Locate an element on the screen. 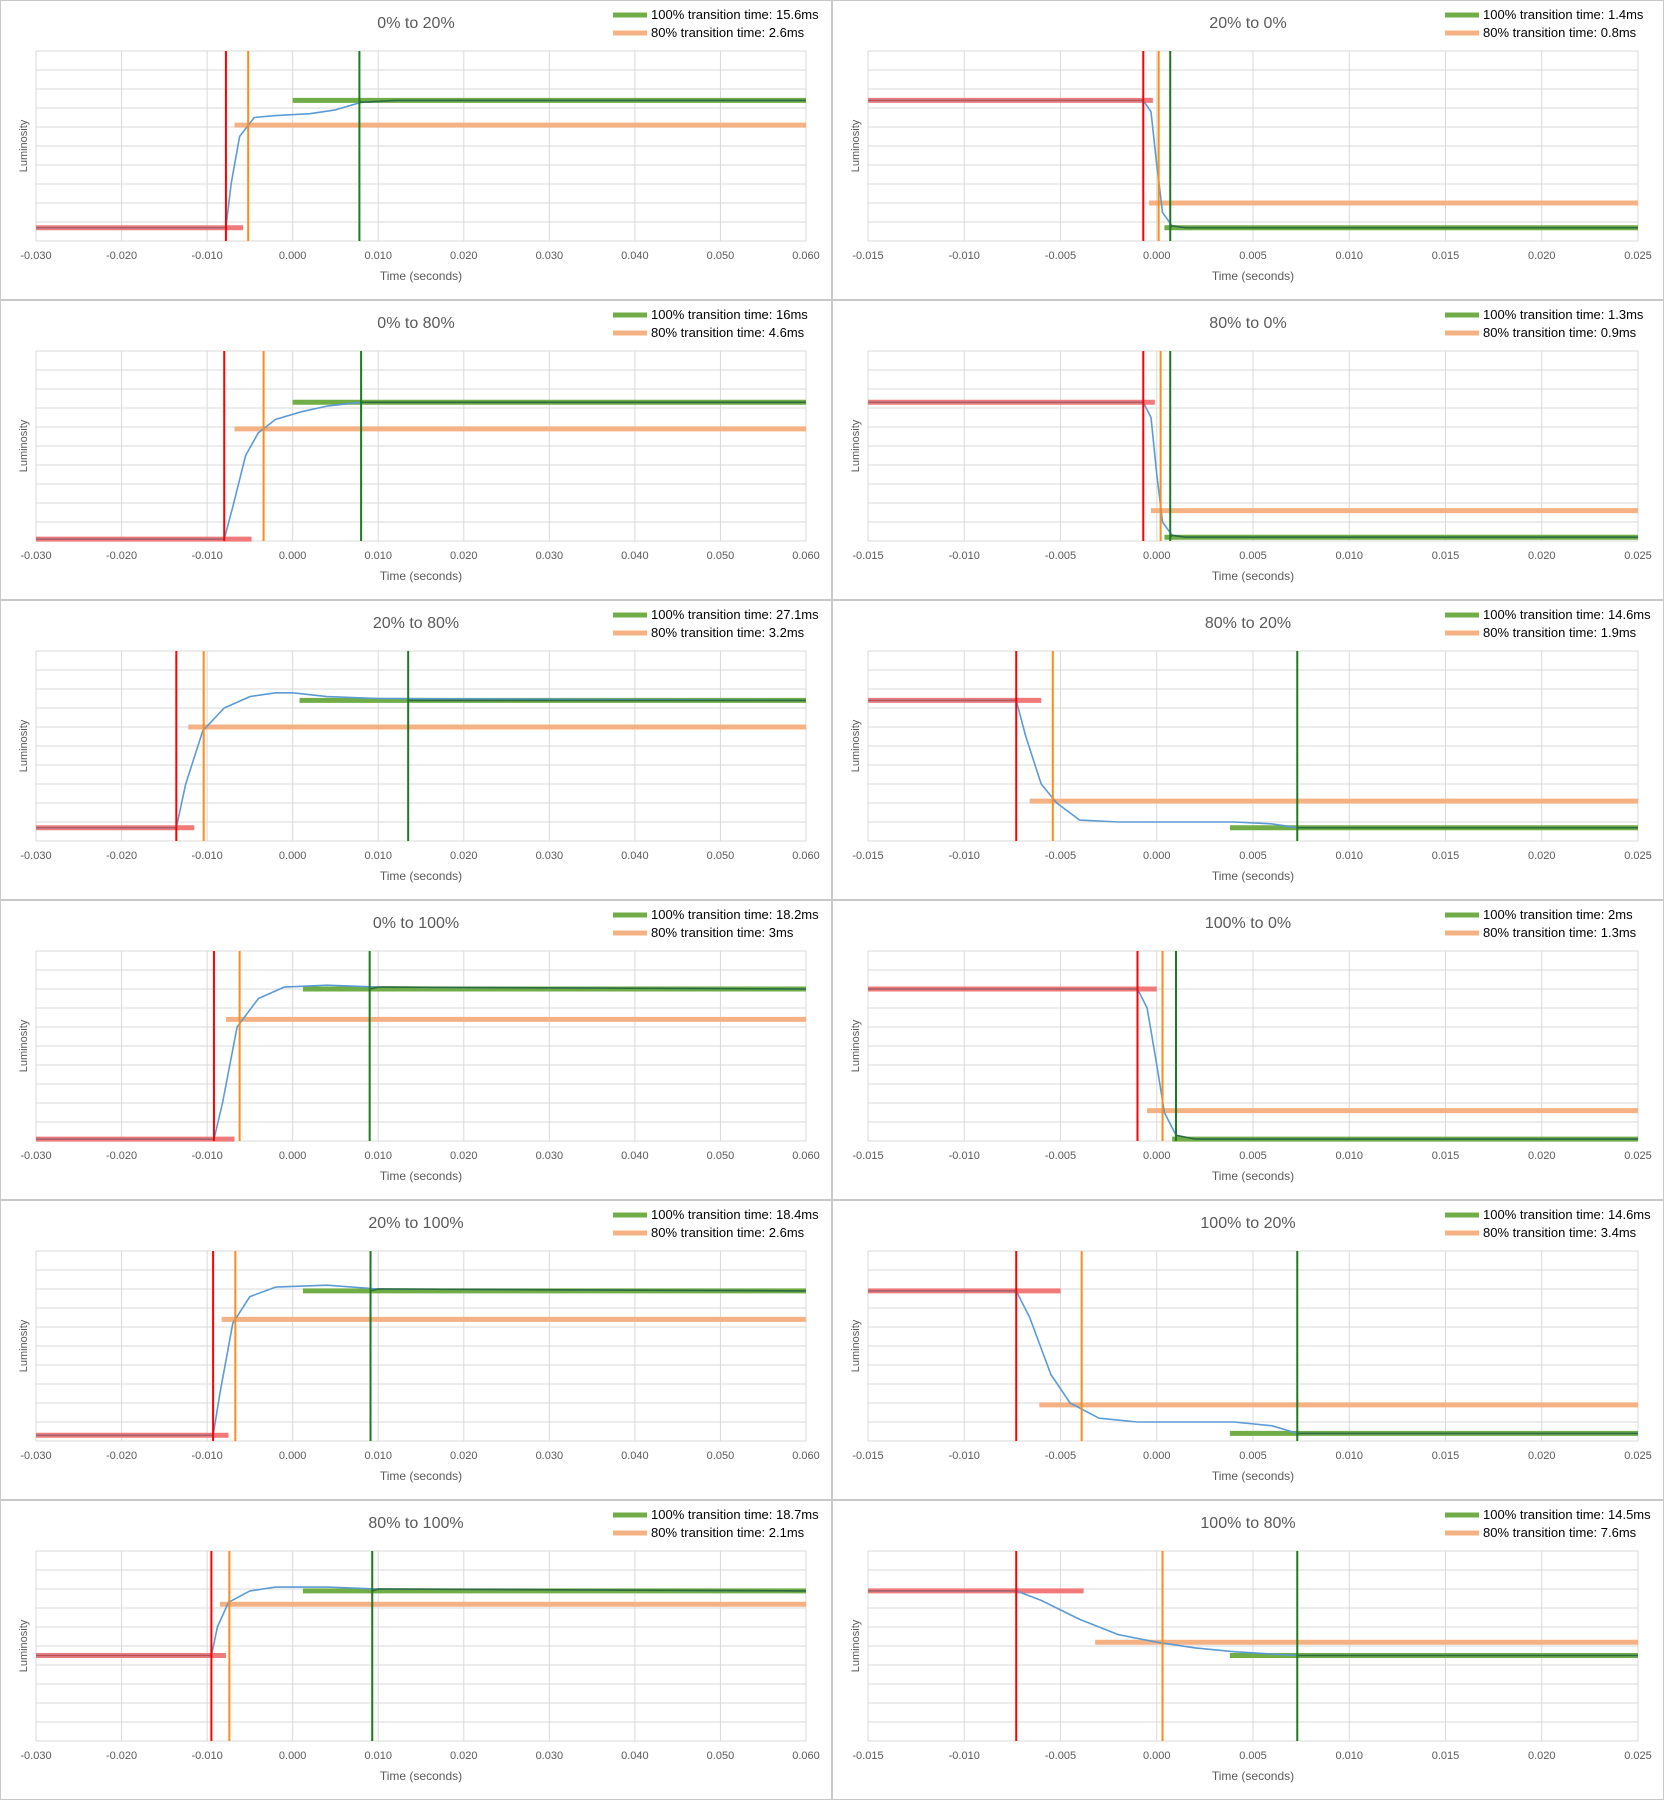  chart-title: 0% to 20% is located at coordinates (415, 23).